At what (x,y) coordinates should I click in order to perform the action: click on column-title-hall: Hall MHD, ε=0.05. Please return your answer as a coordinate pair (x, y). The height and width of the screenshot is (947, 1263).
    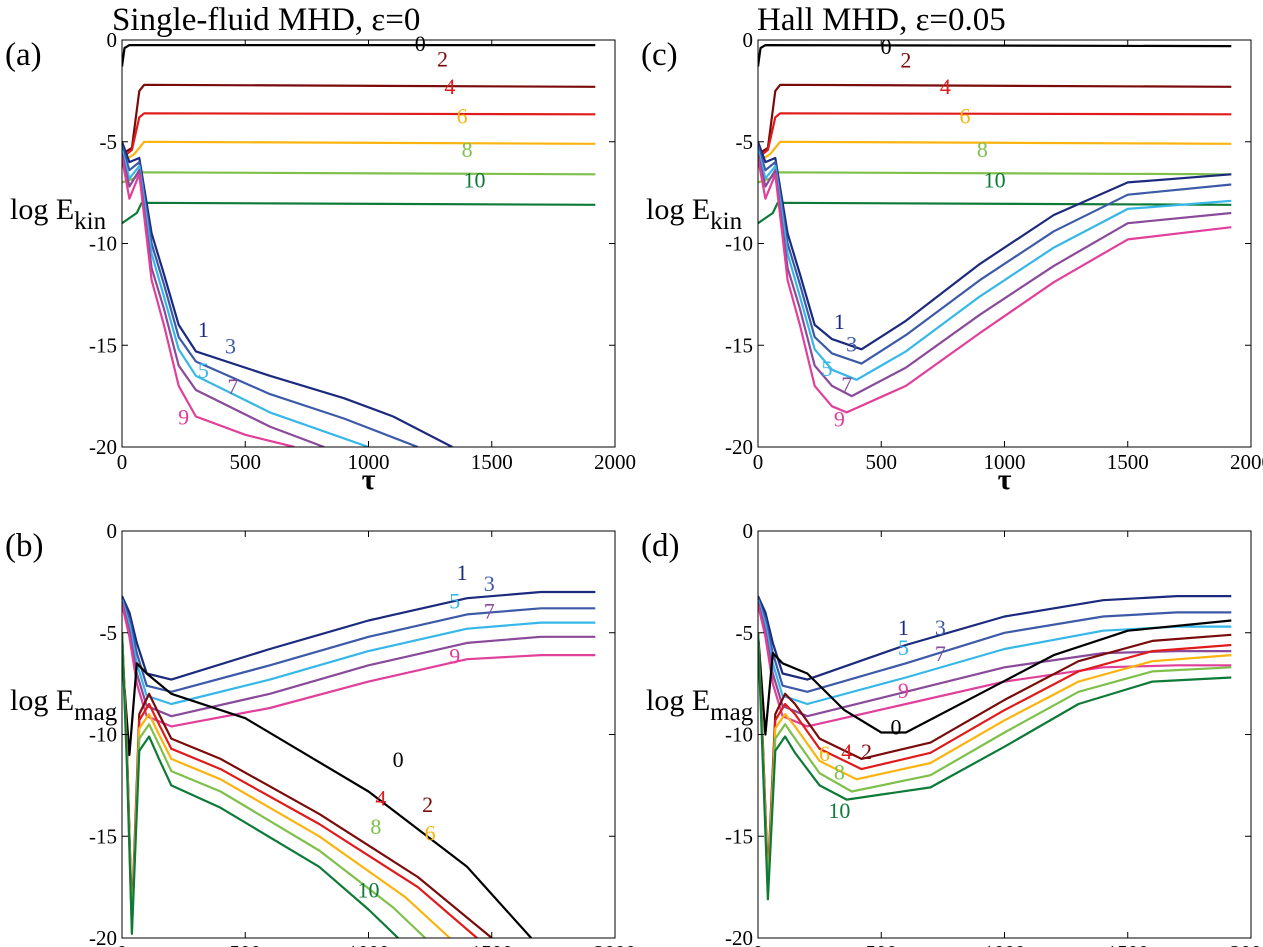
    Looking at the image, I should click on (881, 20).